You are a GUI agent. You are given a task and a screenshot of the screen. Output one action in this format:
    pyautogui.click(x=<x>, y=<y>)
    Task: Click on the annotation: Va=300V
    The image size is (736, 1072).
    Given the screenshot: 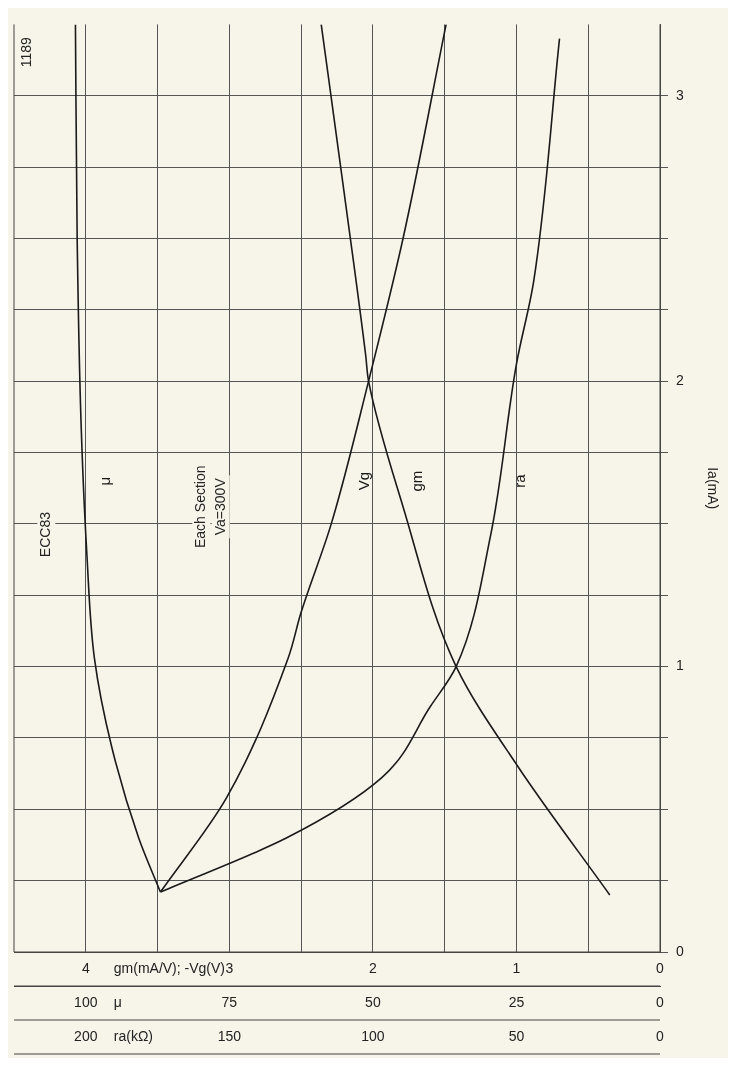 What is the action you would take?
    pyautogui.click(x=219, y=506)
    